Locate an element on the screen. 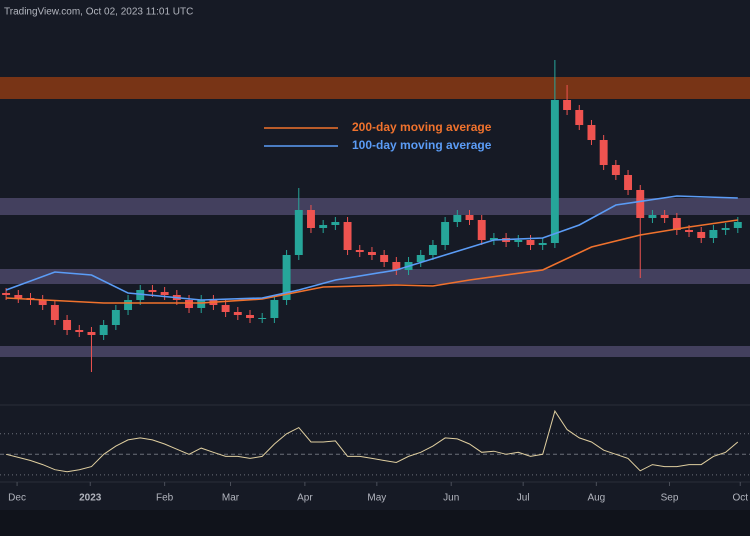  x-tick-label: 2023 is located at coordinates (90, 498).